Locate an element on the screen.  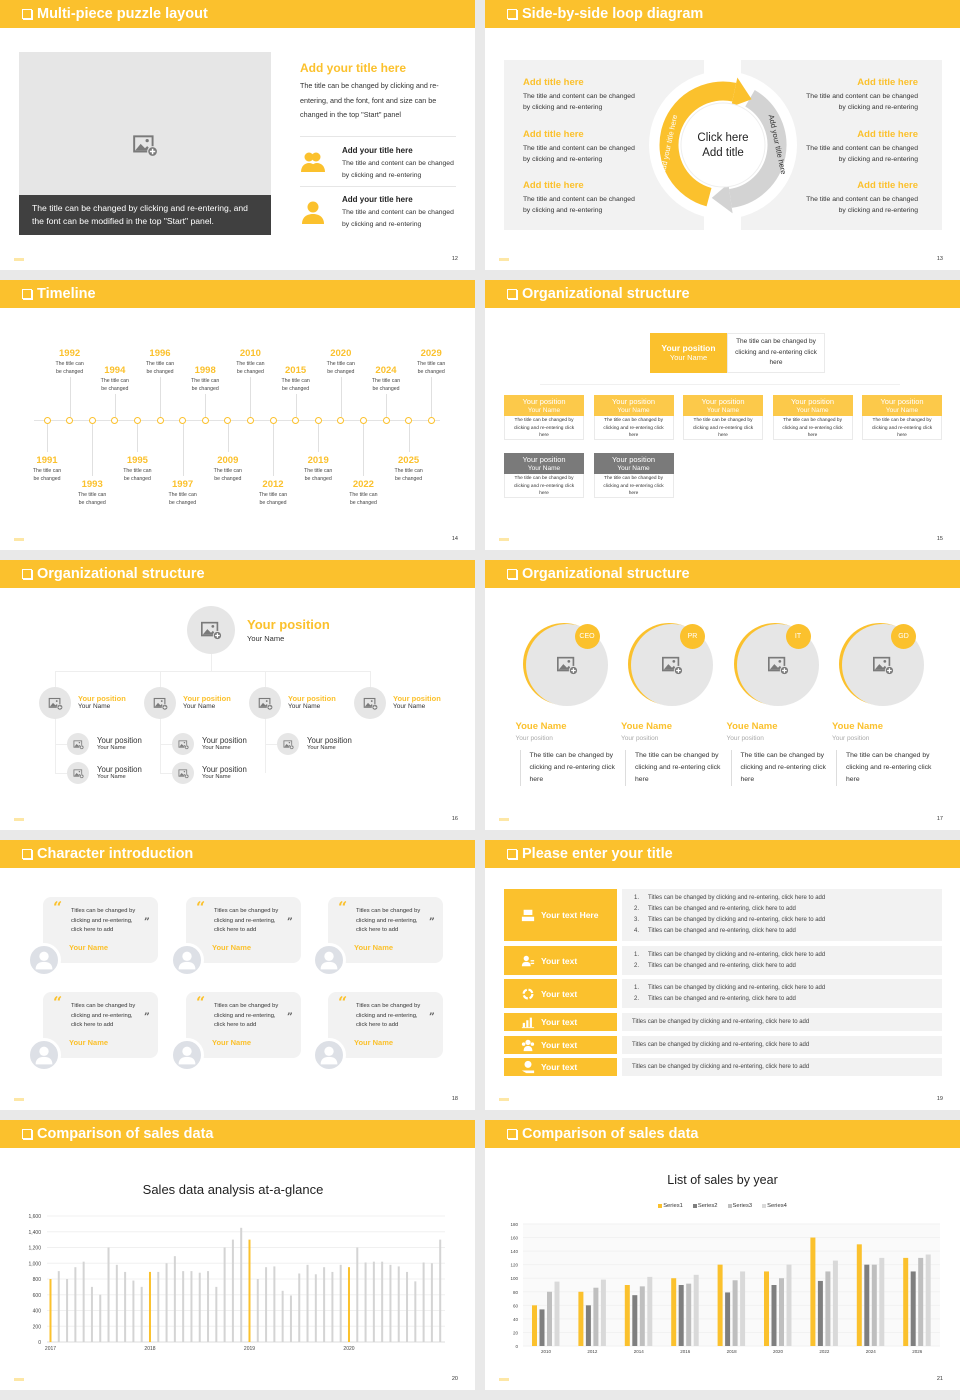
timeline-year: 2020 is located at coordinates (341, 353).